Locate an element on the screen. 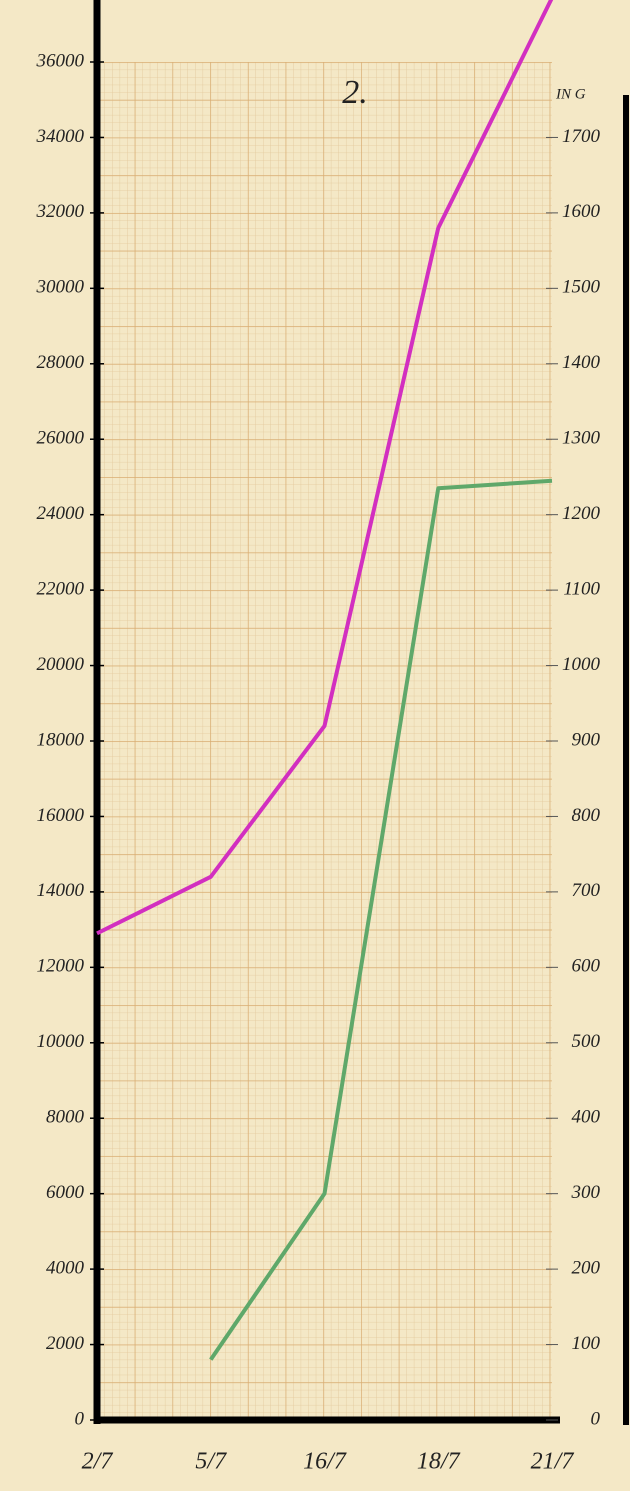 The height and width of the screenshot is (1491, 630). y-tick-label: 4000 is located at coordinates (65, 1267).